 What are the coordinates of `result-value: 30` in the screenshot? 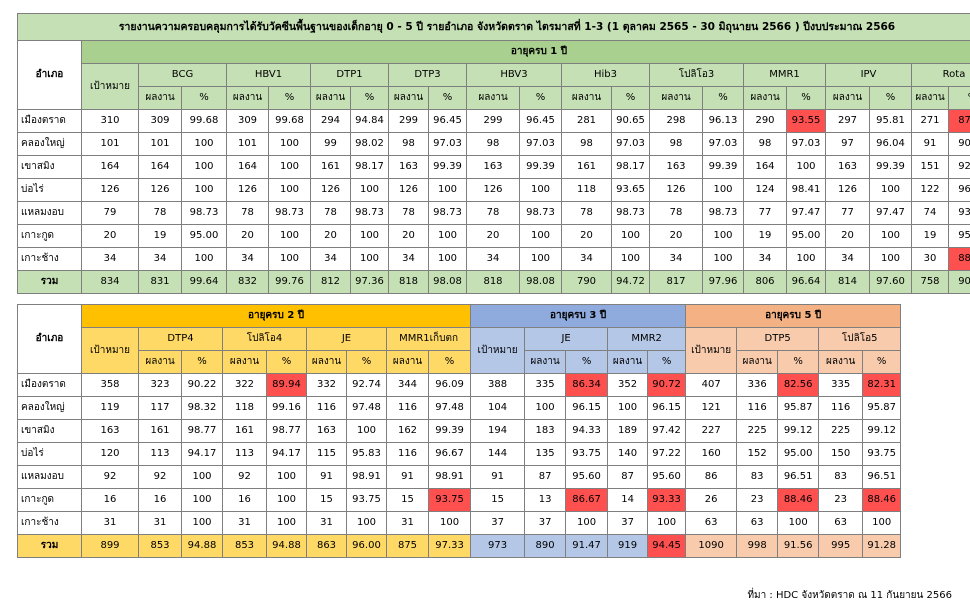 It's located at (930, 259).